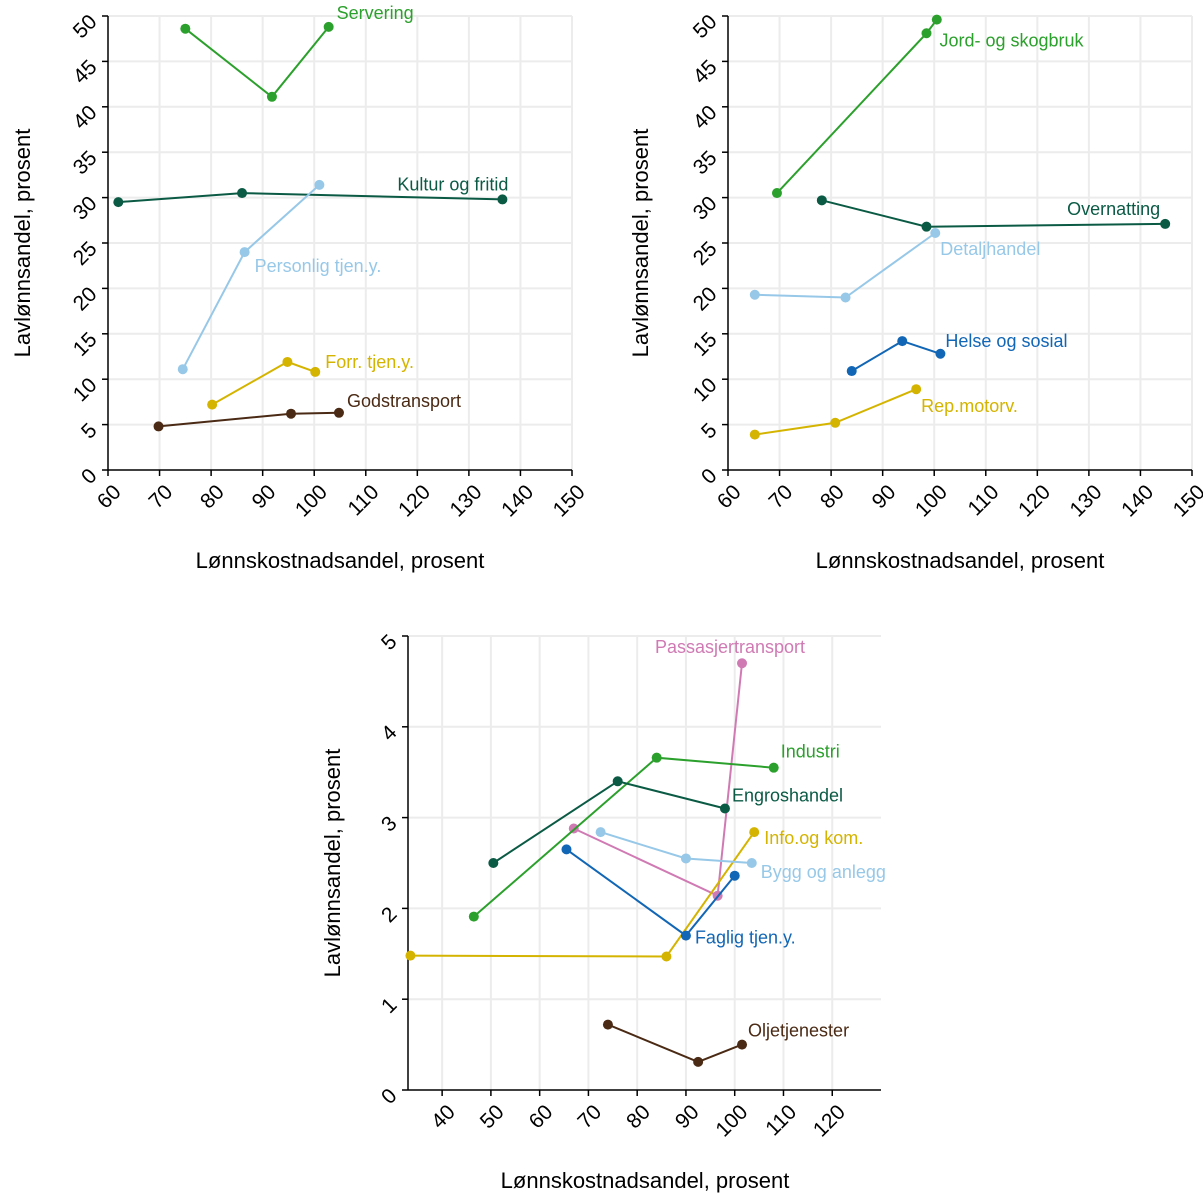 The width and height of the screenshot is (1203, 1195). I want to click on series-label: Helse og sosial, so click(1006, 341).